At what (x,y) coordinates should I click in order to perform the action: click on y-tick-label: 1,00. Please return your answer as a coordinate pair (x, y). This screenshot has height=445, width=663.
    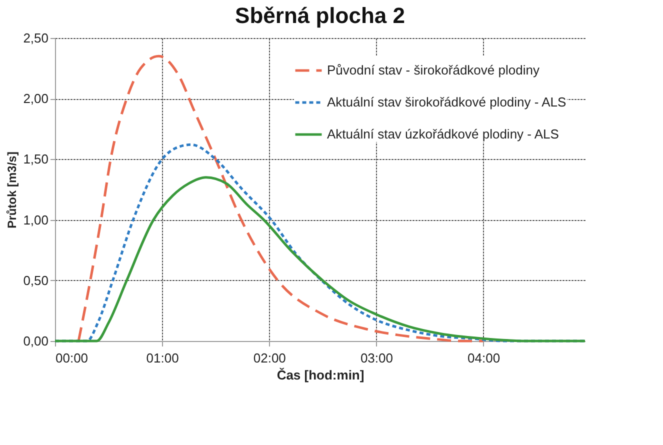
    Looking at the image, I should click on (35, 220).